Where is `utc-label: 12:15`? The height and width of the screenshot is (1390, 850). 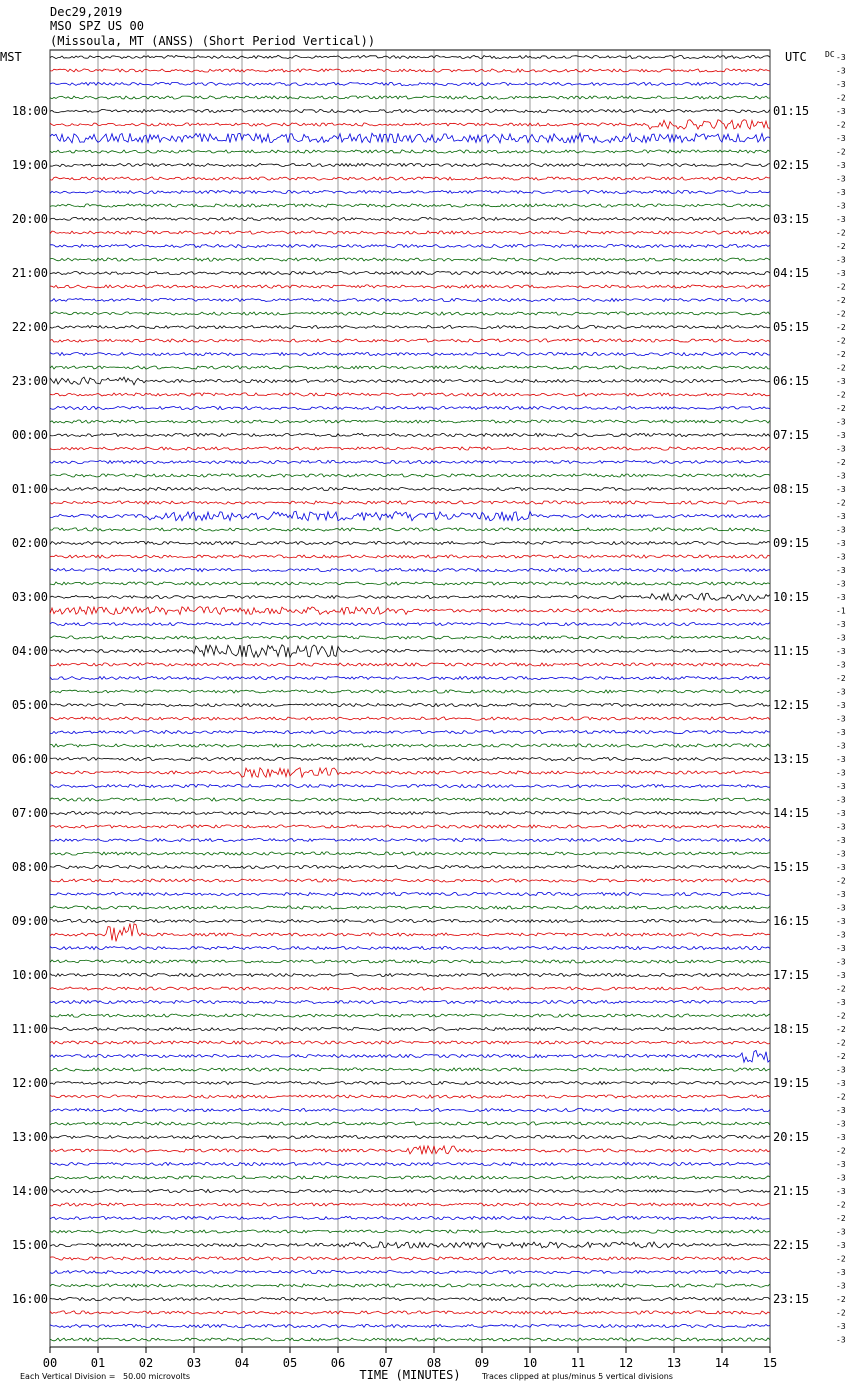
utc-label: 12:15 is located at coordinates (791, 705).